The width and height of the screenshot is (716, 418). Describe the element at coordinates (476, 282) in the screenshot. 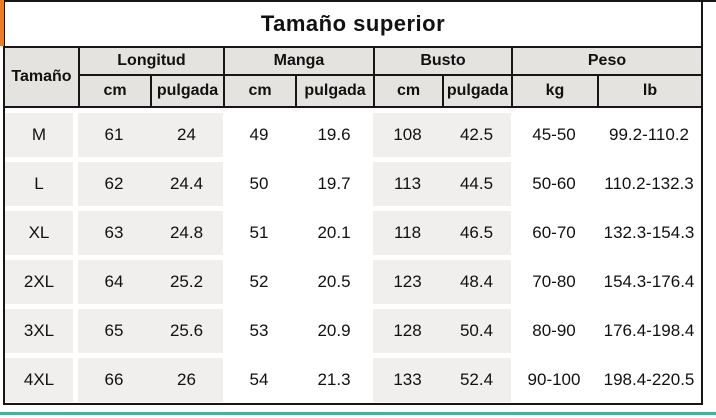

I see `busto-pulgada-cell: 48.4` at that location.